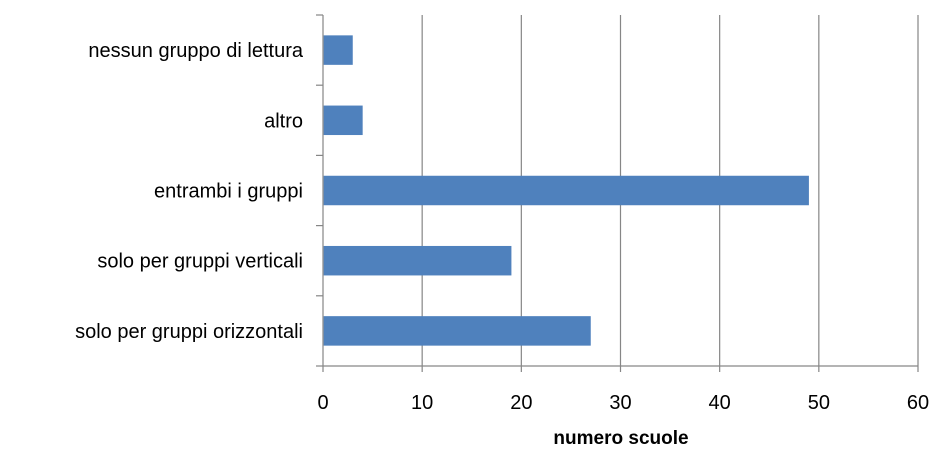  What do you see at coordinates (195, 51) in the screenshot?
I see `category-label: nessun gruppo di lettura` at bounding box center [195, 51].